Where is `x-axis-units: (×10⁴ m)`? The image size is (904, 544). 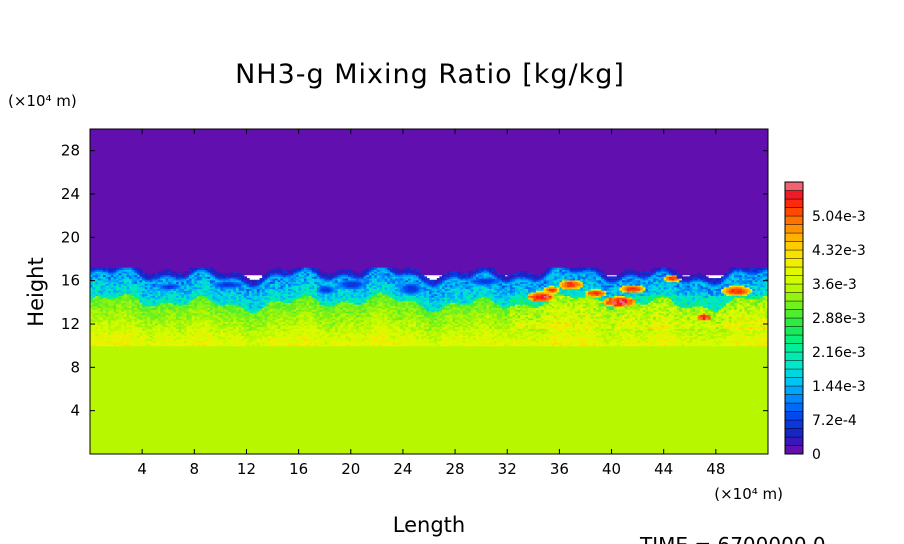 x-axis-units: (×10⁴ m) is located at coordinates (748, 494).